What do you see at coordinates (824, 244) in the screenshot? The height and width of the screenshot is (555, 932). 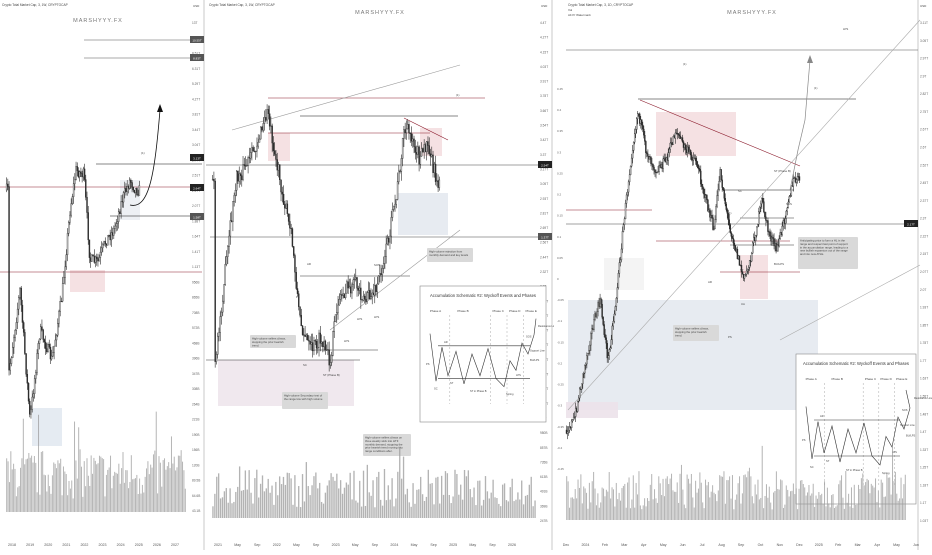 I see `panel-3-callout-anticipation-line: range and respect last point of support` at bounding box center [824, 244].